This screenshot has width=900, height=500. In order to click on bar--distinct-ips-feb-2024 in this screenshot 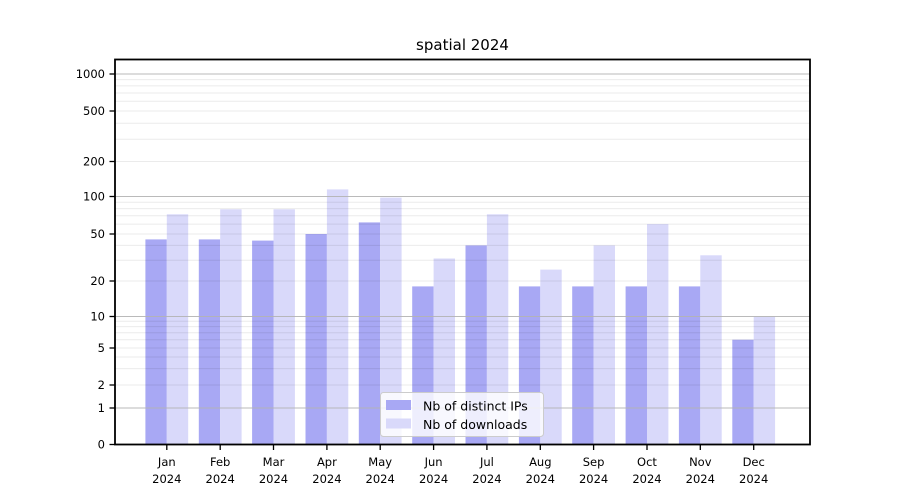, I will do `click(209, 342)`.